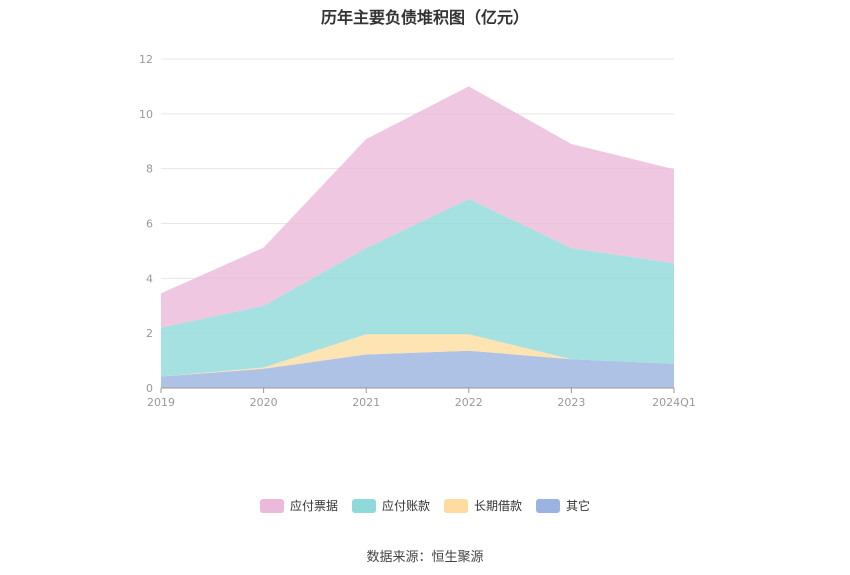 The width and height of the screenshot is (850, 575). Describe the element at coordinates (313, 506) in the screenshot. I see `legend-label: 应付票据` at that location.